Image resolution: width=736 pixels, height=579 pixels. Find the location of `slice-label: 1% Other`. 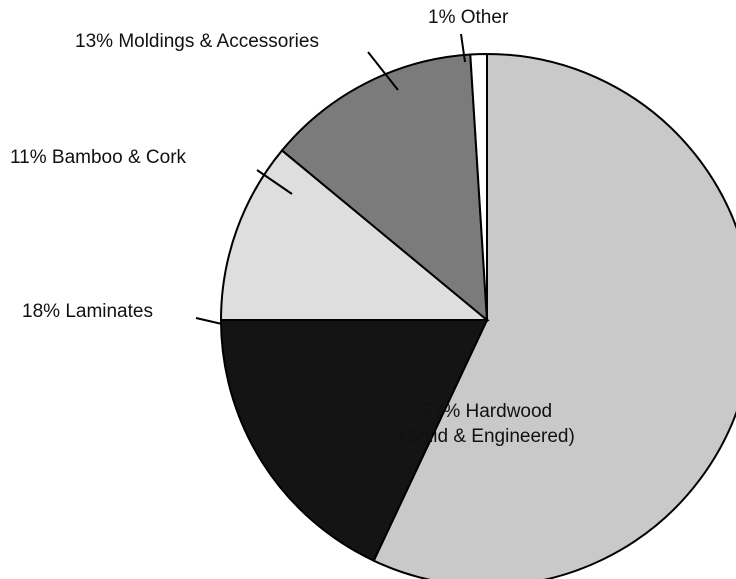

slice-label: 1% Other is located at coordinates (468, 18).